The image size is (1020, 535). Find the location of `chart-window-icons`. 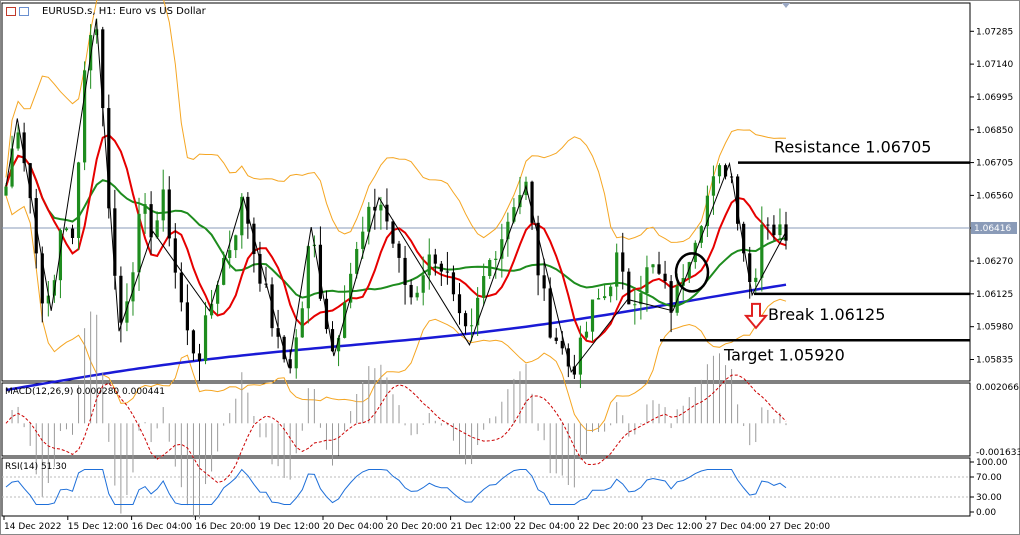

chart-window-icons is located at coordinates (17, 11).